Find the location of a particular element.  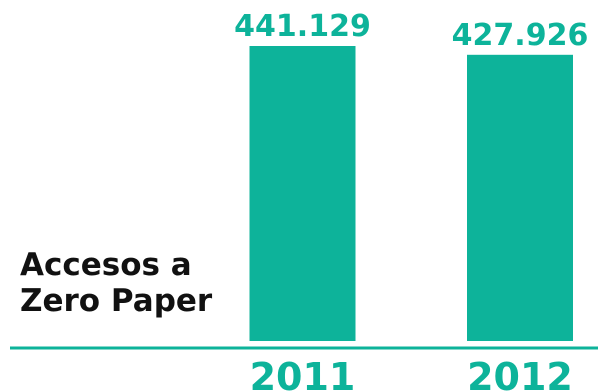

chart-title: Accesos a Zero Paper is located at coordinates (116, 283).